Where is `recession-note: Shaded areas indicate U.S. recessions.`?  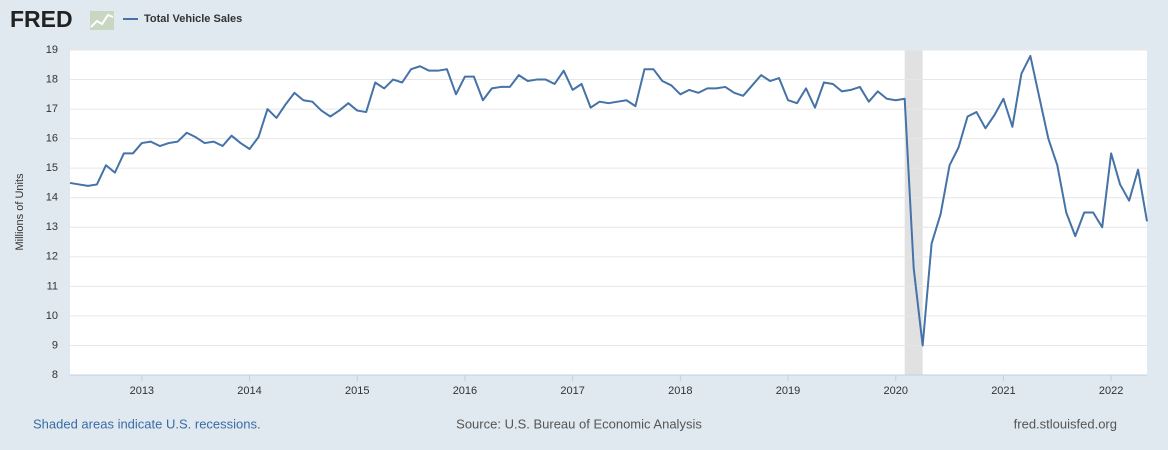 recession-note: Shaded areas indicate U.S. recessions. is located at coordinates (147, 423).